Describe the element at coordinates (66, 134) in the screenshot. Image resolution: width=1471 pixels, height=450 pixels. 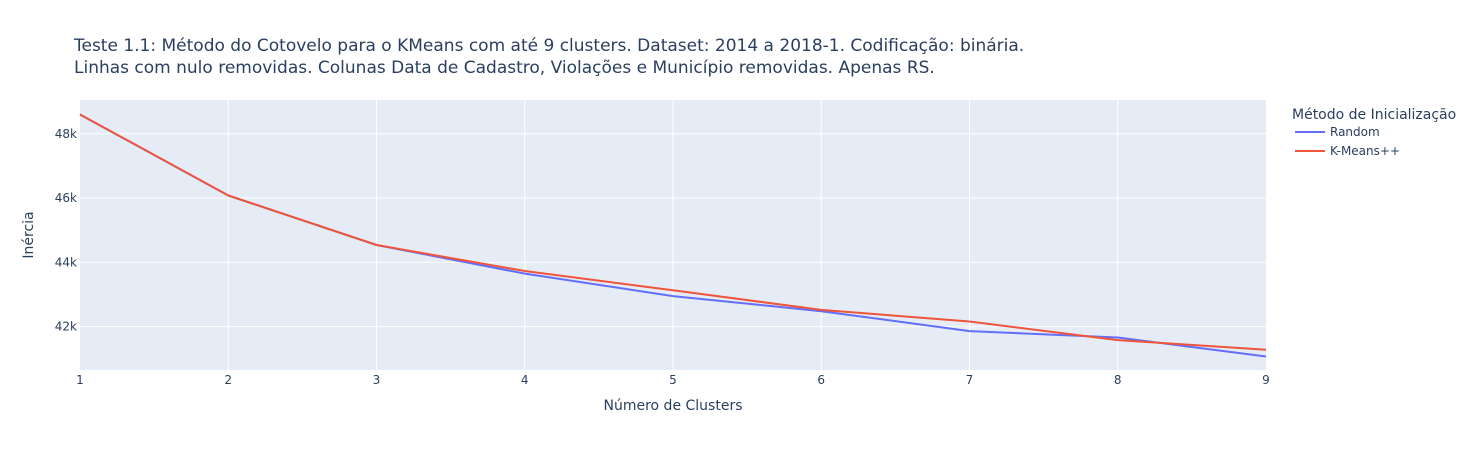
I see `y-tick-label: 48k` at that location.